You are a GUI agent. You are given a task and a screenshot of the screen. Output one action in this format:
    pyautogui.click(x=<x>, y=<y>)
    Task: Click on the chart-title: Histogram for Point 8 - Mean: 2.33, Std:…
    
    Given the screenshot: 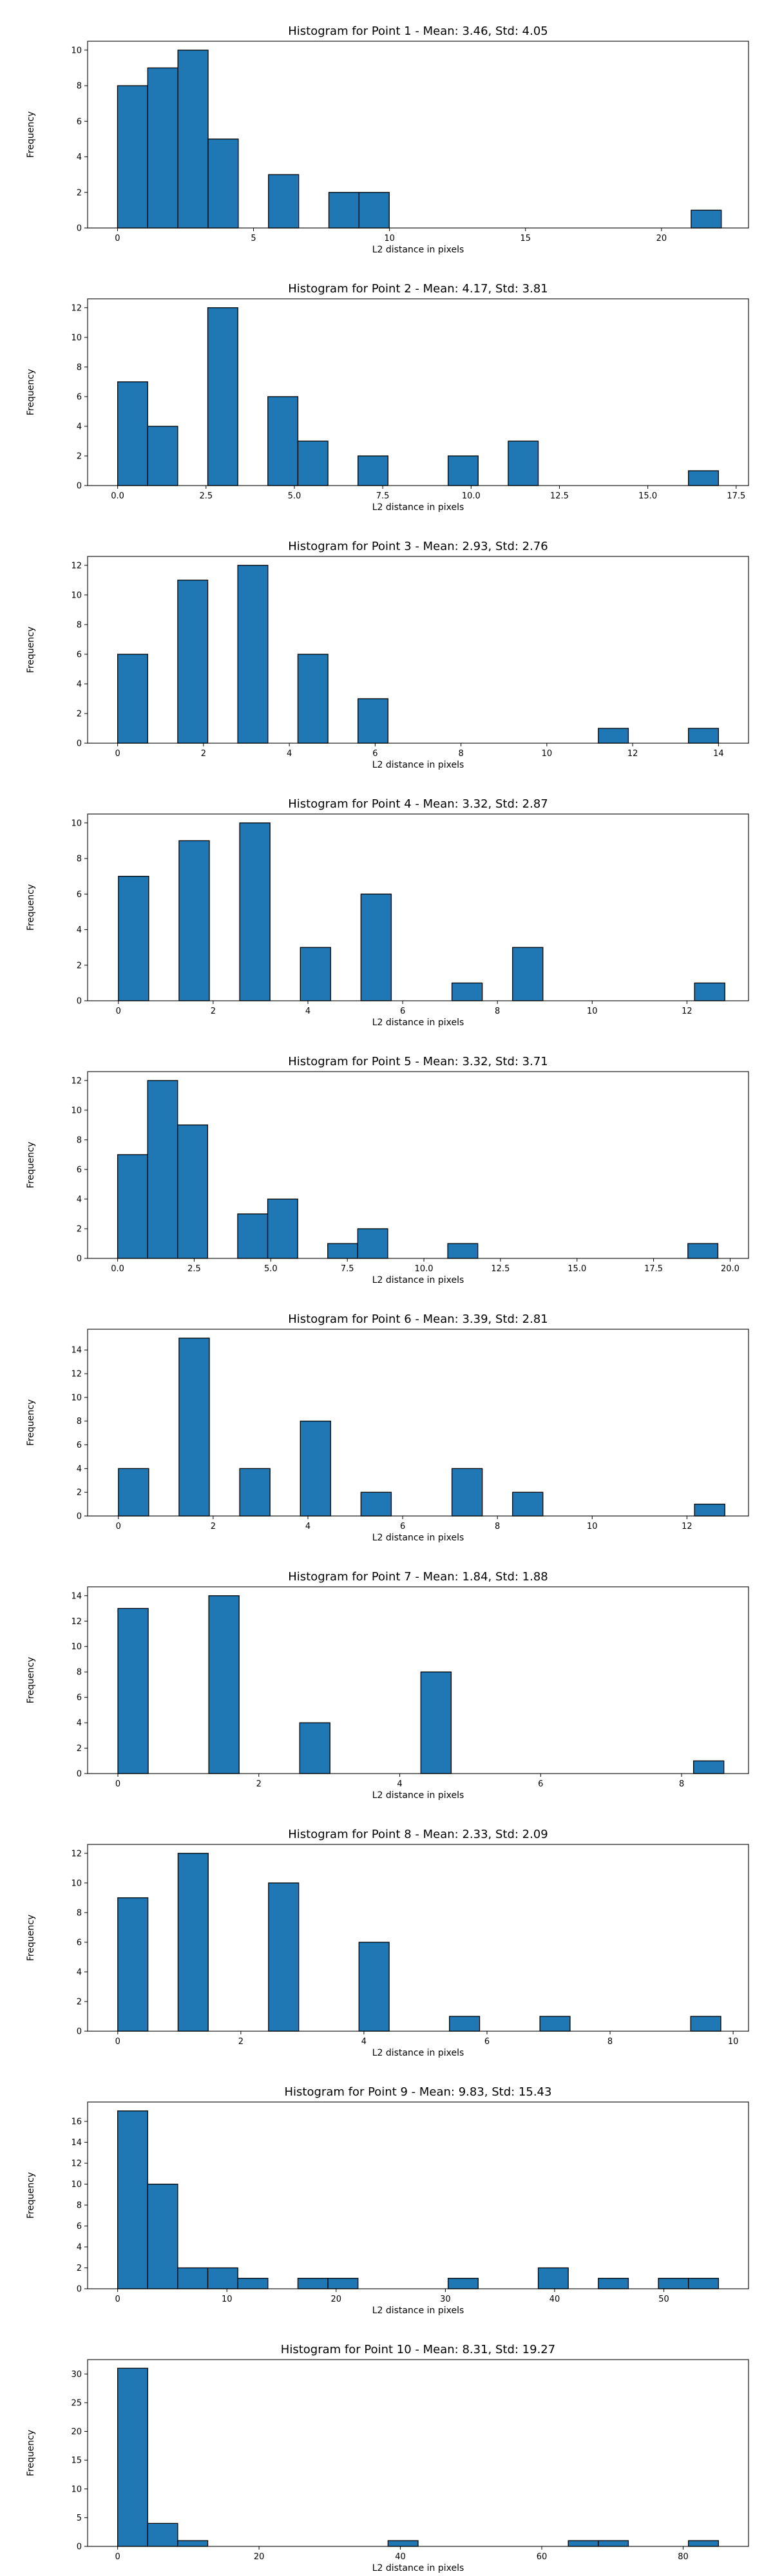 What is the action you would take?
    pyautogui.click(x=418, y=1834)
    